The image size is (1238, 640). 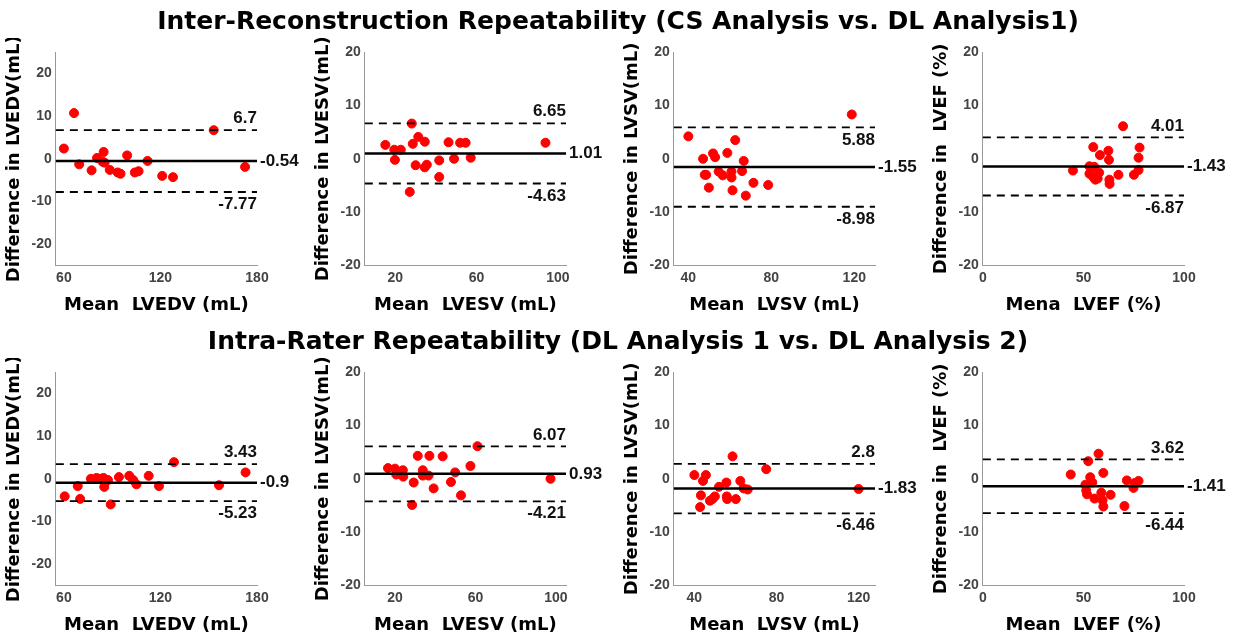 What do you see at coordinates (275, 482) in the screenshot?
I see `ref-line-label: -0.9` at bounding box center [275, 482].